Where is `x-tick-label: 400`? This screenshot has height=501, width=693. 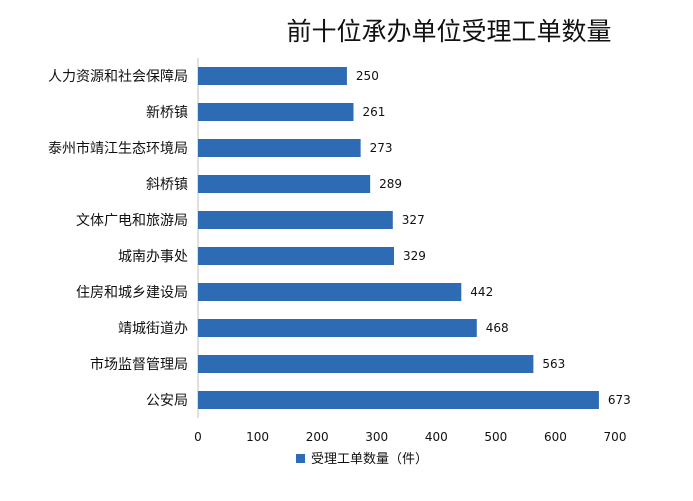
x-tick-label: 400 is located at coordinates (436, 437).